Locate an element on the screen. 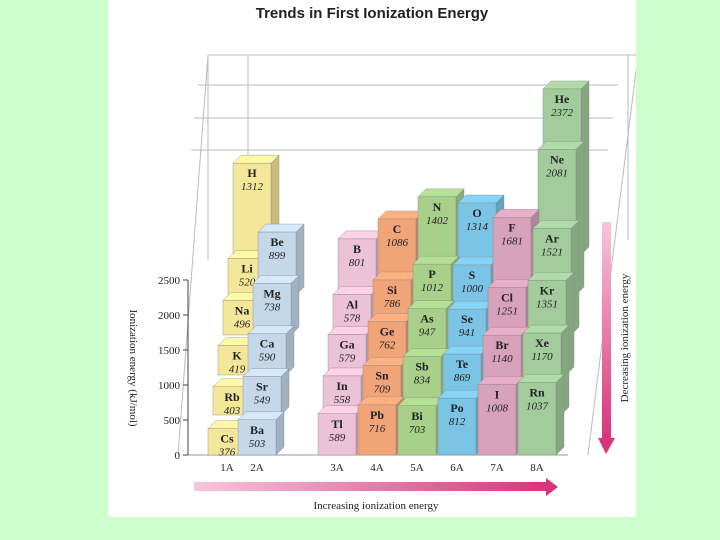 This screenshot has width=720, height=540. group-label: 3A is located at coordinates (337, 468).